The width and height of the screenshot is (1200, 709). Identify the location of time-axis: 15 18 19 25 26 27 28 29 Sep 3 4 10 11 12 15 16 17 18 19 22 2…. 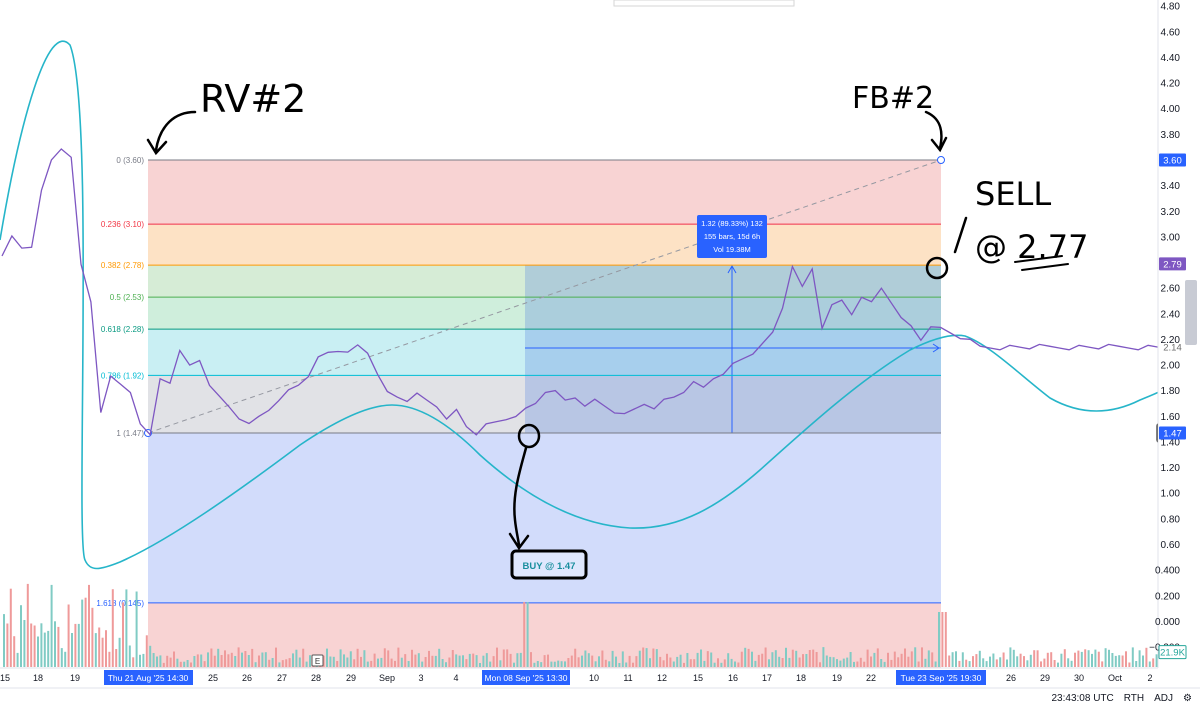
(600, 671).